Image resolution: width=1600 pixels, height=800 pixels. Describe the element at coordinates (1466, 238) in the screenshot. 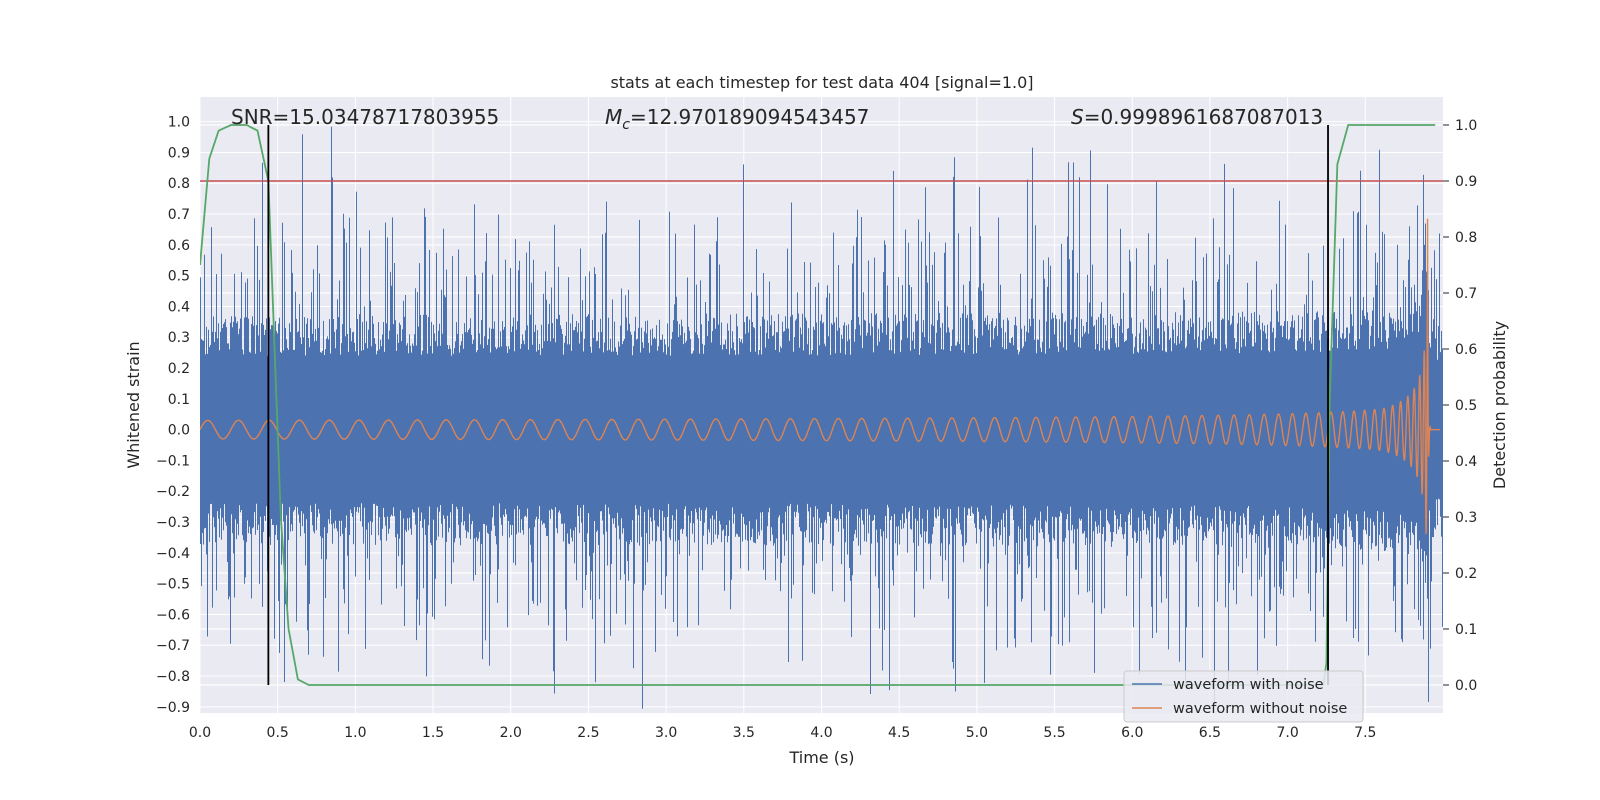

I see `y-right-tick-label-8: 0.8` at that location.